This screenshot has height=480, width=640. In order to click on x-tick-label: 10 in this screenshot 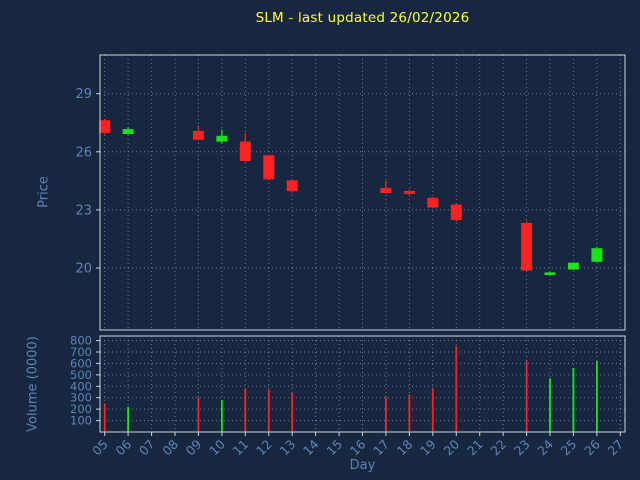, I will do `click(217, 447)`.